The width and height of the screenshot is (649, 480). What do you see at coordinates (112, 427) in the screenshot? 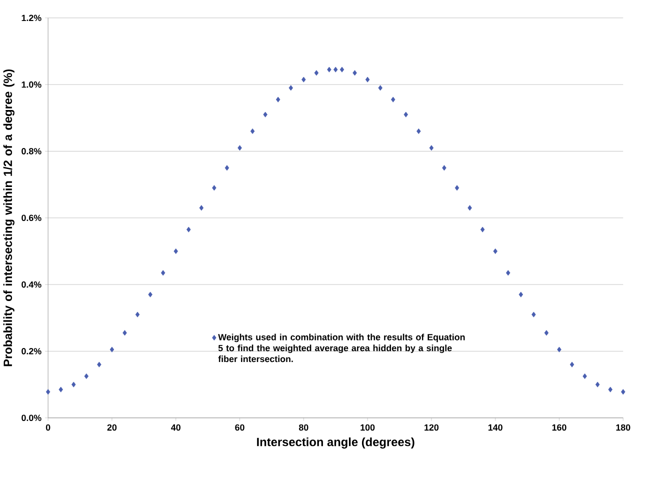
I see `x-tick-label: 20` at bounding box center [112, 427].